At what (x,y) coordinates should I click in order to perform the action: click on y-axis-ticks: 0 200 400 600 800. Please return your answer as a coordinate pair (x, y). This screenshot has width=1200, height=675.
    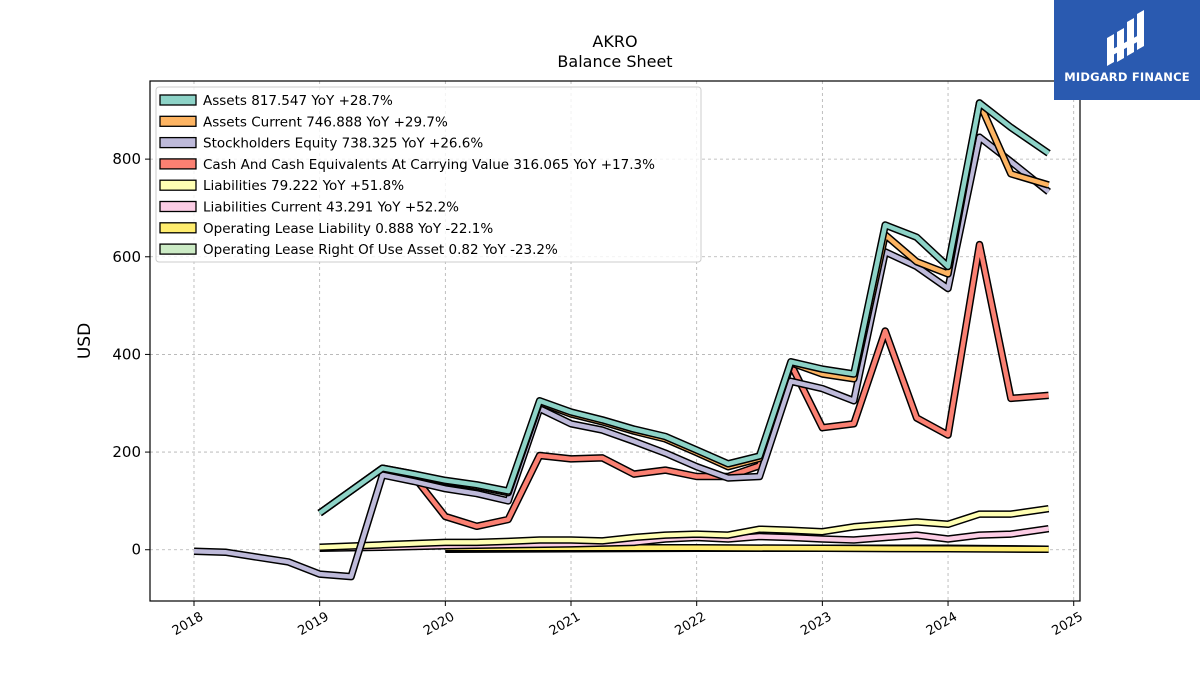
    Looking at the image, I should click on (131, 354).